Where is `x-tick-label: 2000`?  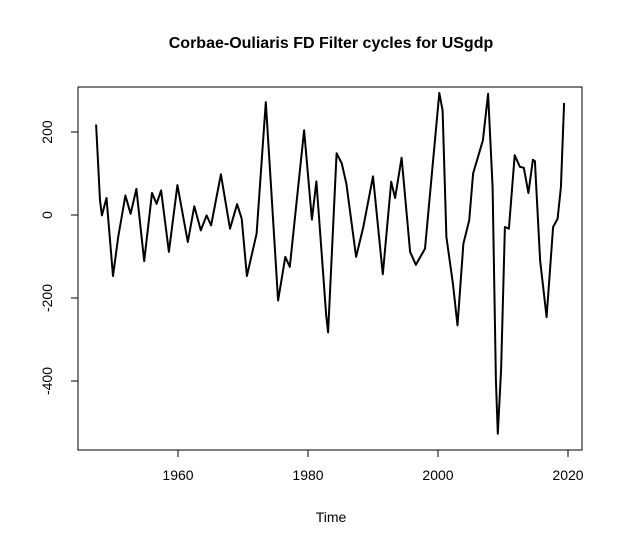 x-tick-label: 2000 is located at coordinates (437, 475).